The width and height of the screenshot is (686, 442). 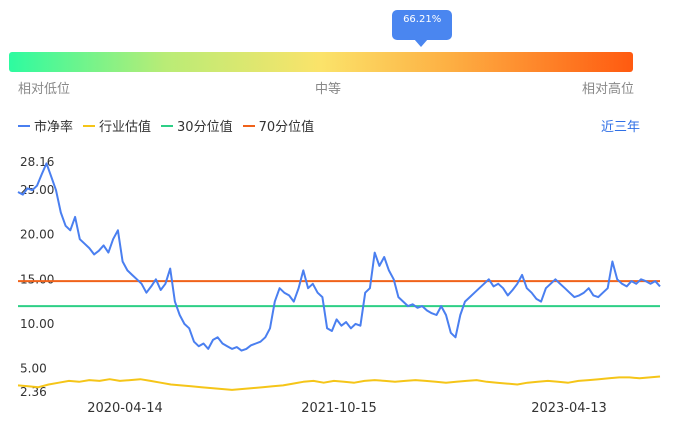 What do you see at coordinates (248, 125) in the screenshot?
I see `legend-swatch-p70` at bounding box center [248, 125].